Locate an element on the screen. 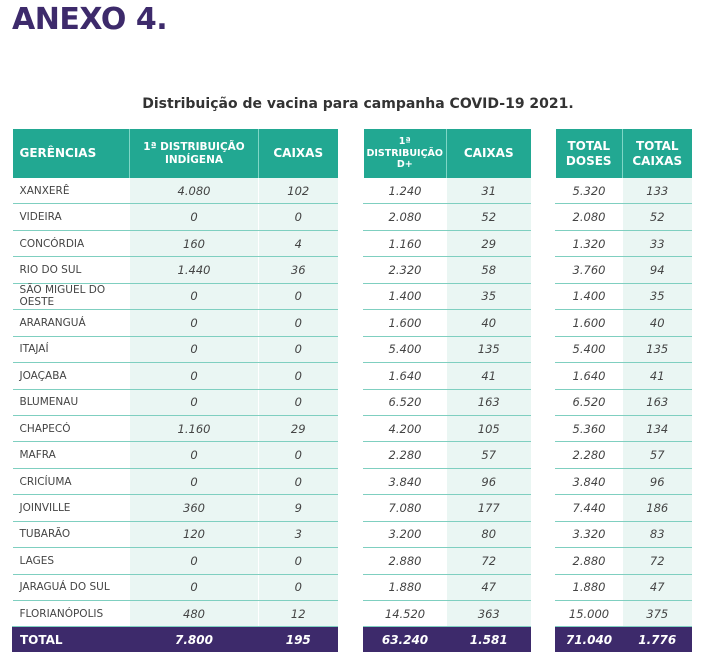 The height and width of the screenshot is (652, 716). table-row: 15.000 375 is located at coordinates (623, 614).